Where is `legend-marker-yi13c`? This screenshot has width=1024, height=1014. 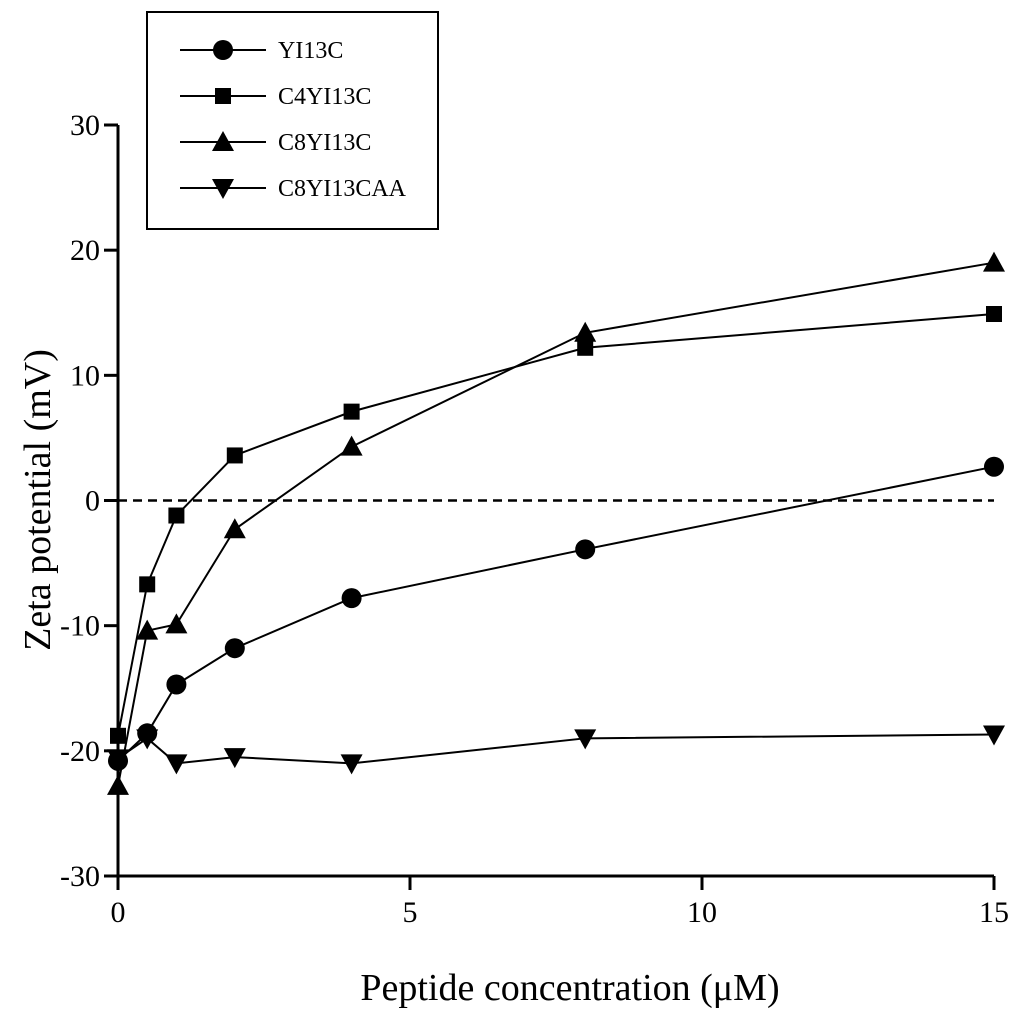 legend-marker-yi13c is located at coordinates (223, 50).